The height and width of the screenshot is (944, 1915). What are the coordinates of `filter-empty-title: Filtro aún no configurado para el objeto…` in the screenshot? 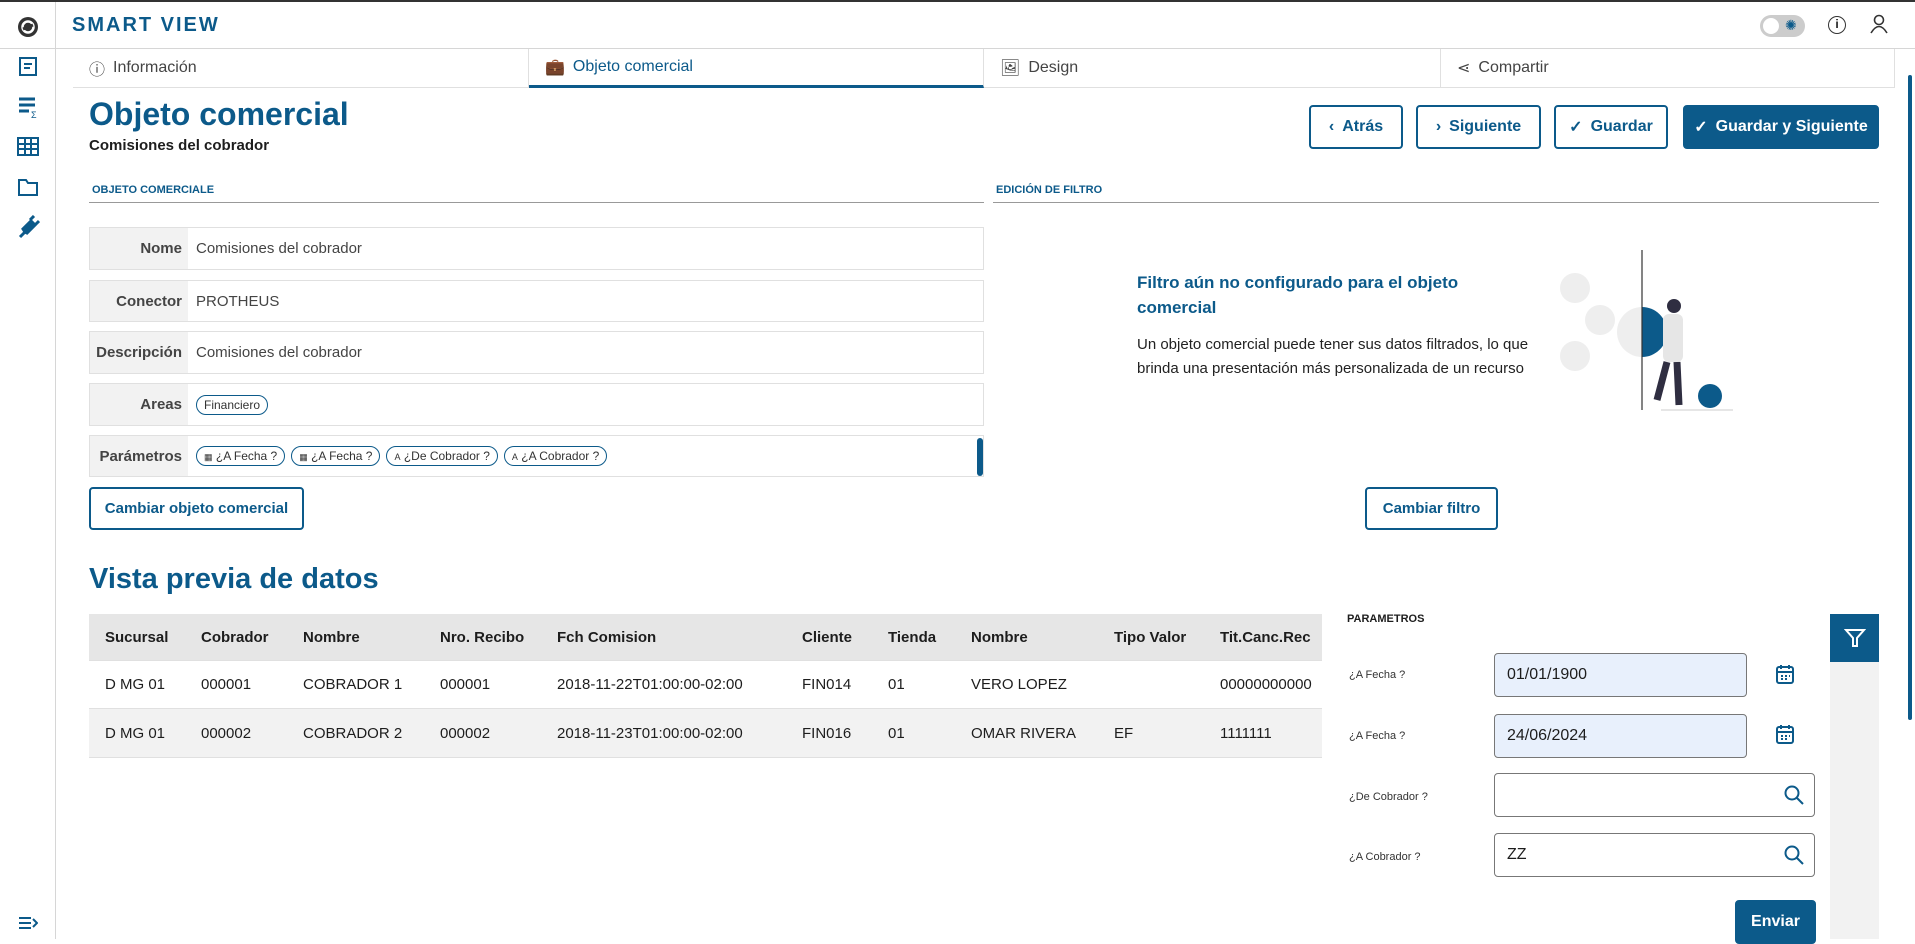 It's located at (1298, 295).